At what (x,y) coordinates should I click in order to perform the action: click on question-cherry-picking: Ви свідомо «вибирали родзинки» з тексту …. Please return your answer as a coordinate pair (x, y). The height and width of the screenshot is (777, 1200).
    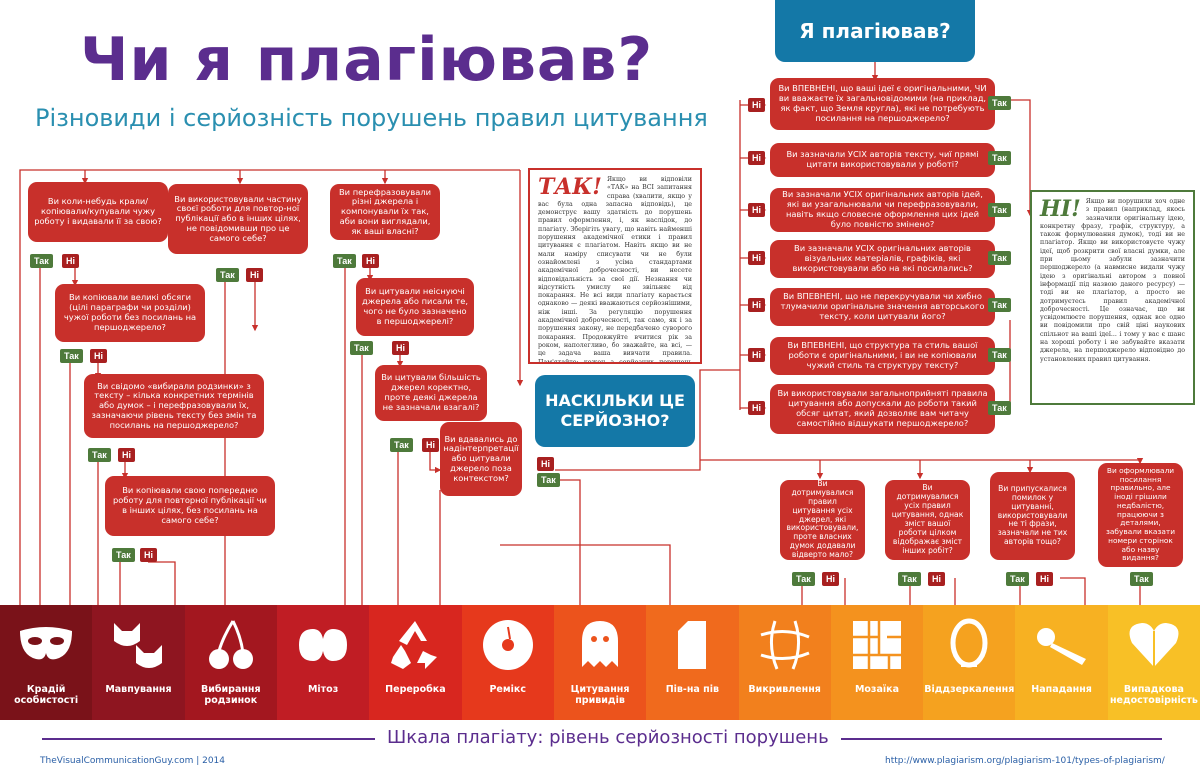
    Looking at the image, I should click on (174, 406).